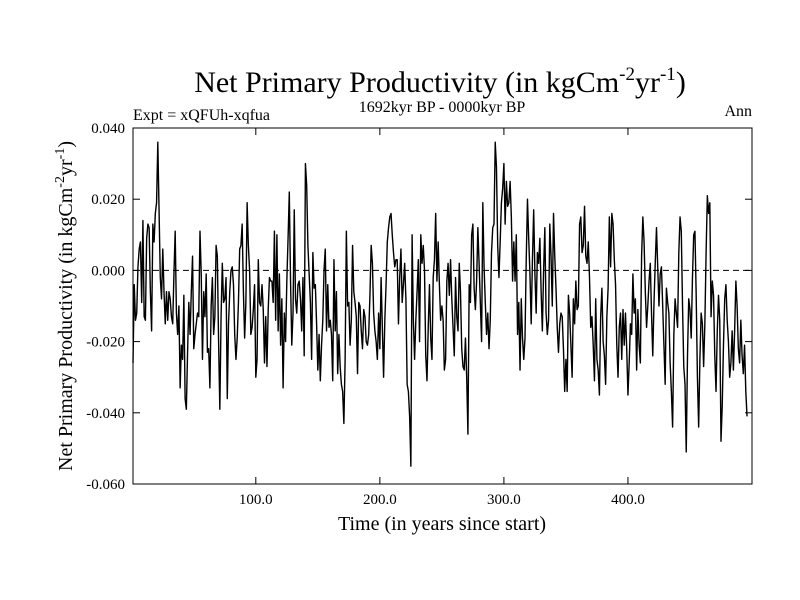 Image resolution: width=800 pixels, height=600 pixels. Describe the element at coordinates (256, 500) in the screenshot. I see `x-tick-label: 100.0` at that location.